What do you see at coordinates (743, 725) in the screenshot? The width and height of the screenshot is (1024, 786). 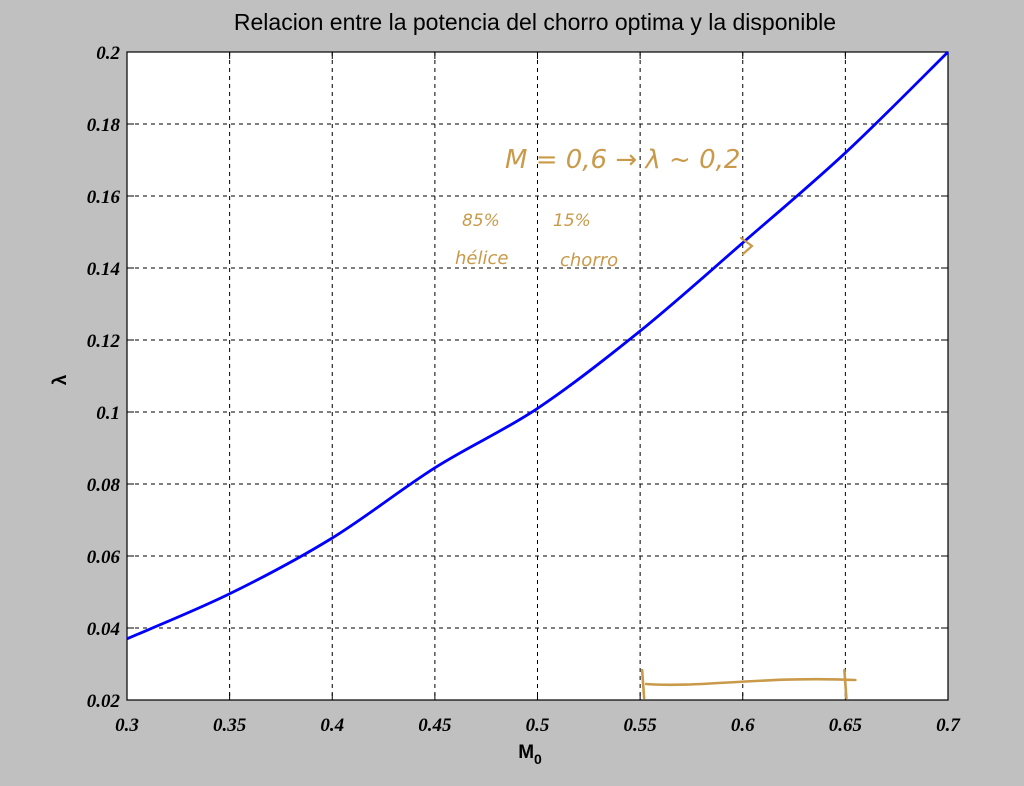 I see `x-tick-label: 0.6` at bounding box center [743, 725].